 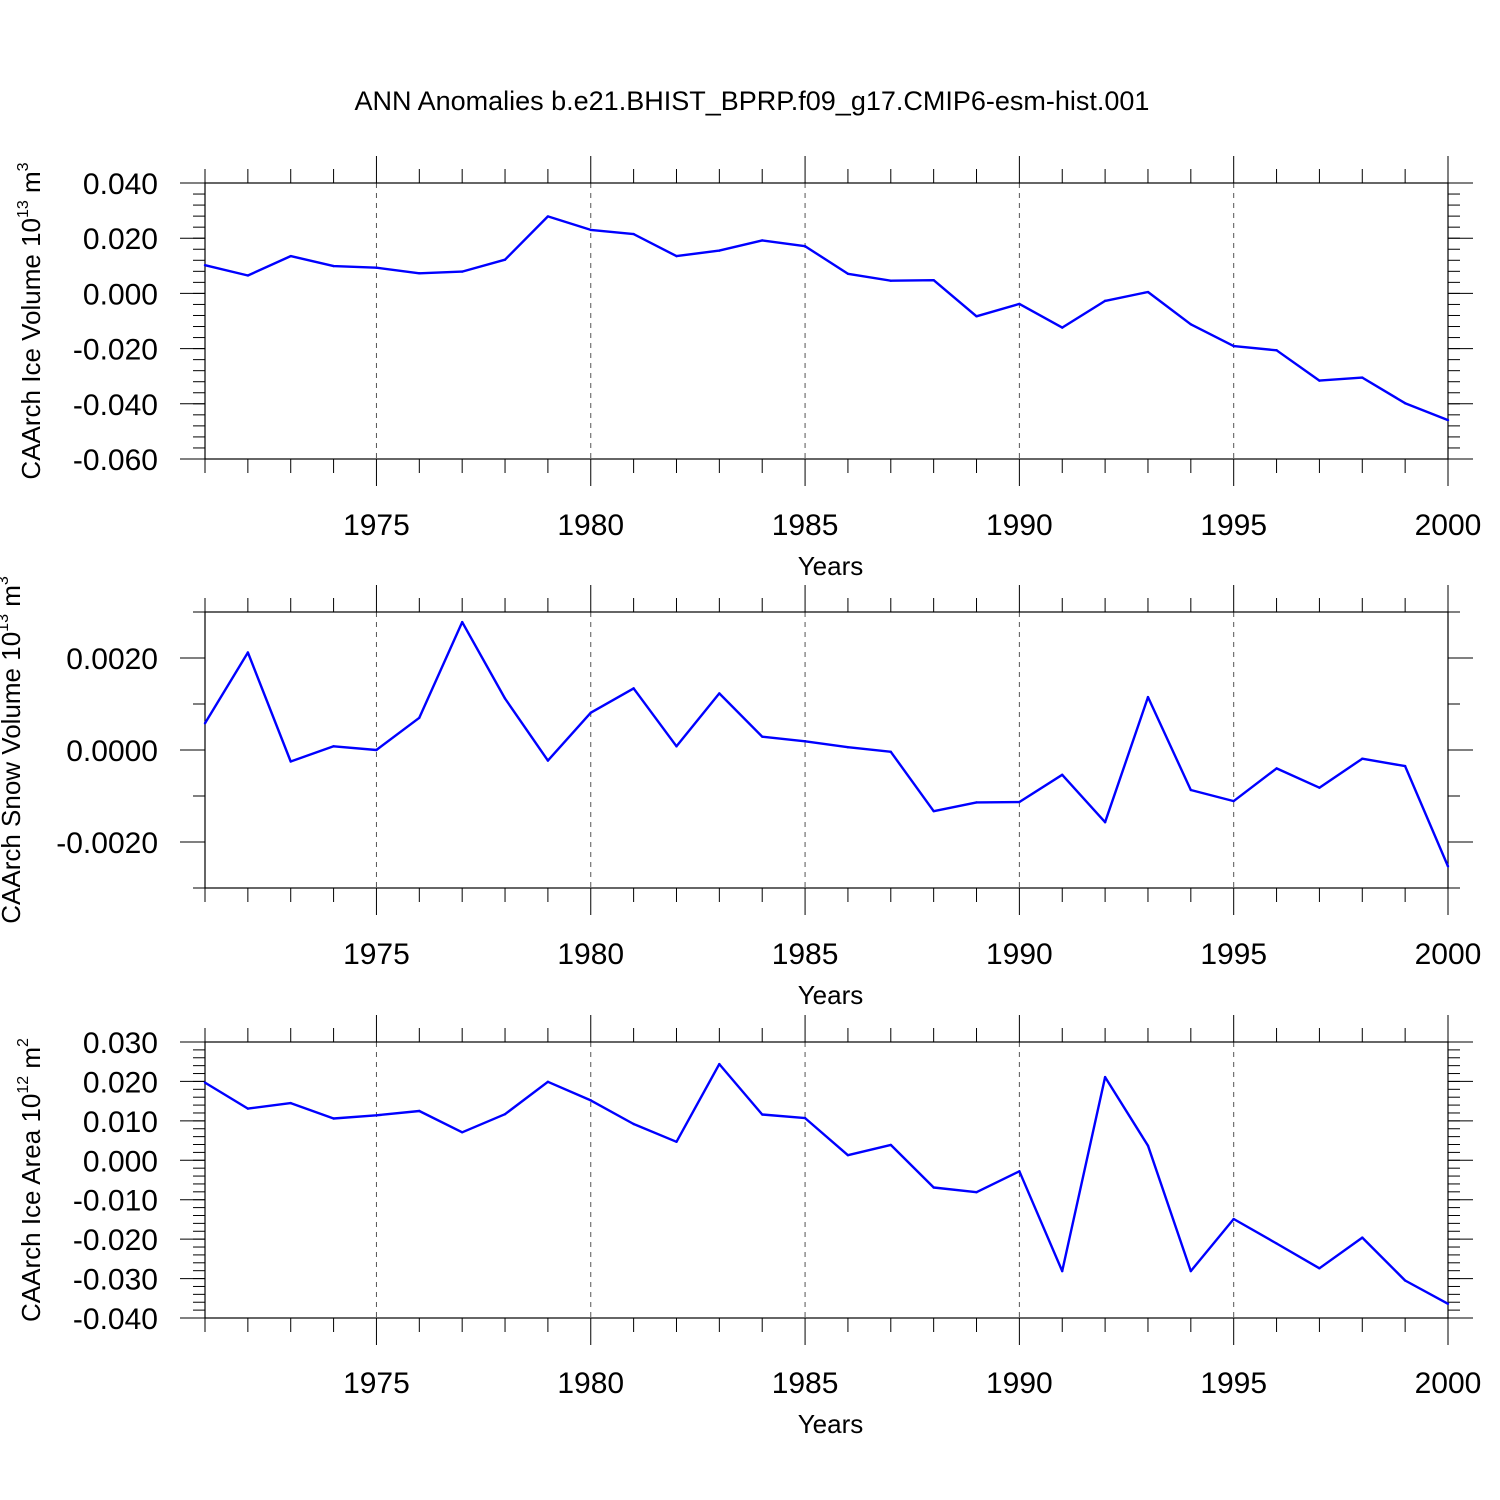 What do you see at coordinates (590, 525) in the screenshot?
I see `x-tick-label: 1980` at bounding box center [590, 525].